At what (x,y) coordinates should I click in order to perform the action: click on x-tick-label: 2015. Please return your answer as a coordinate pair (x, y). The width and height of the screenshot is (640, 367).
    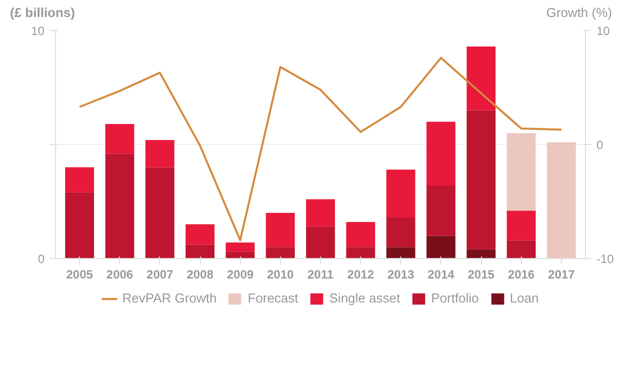
    Looking at the image, I should click on (481, 275).